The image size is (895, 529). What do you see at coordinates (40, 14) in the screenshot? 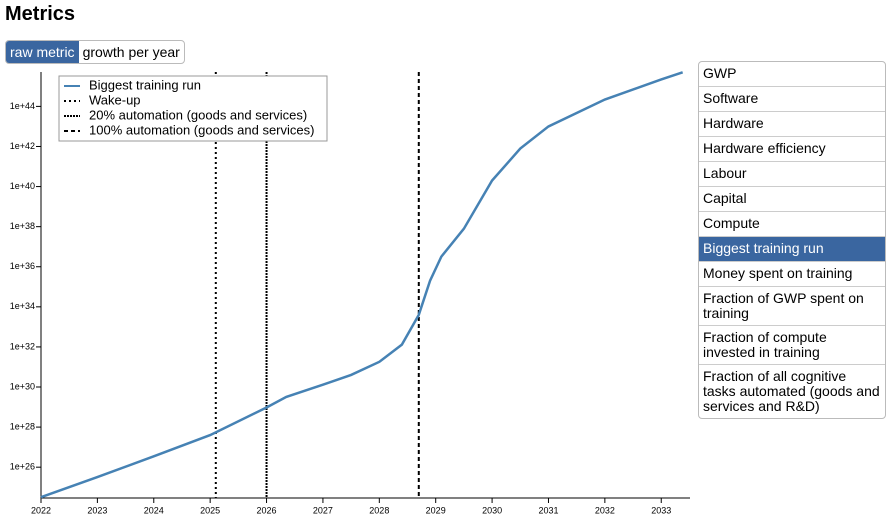
I see `page-title: Metrics` at bounding box center [40, 14].